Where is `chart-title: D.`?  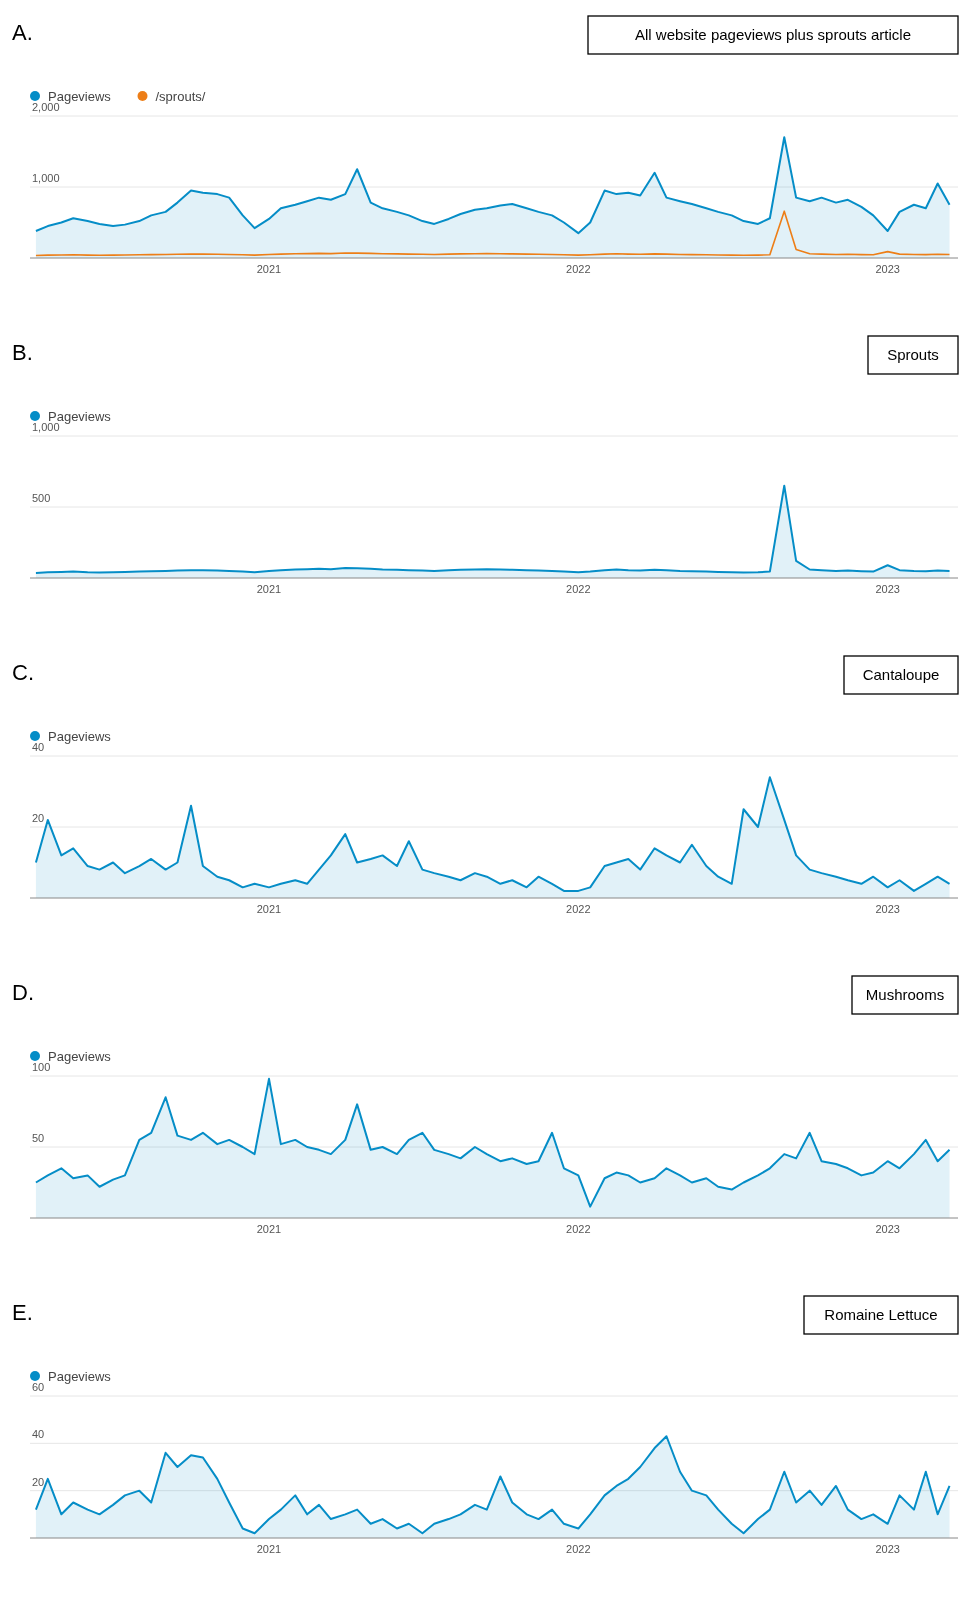 chart-title: D. is located at coordinates (23, 992).